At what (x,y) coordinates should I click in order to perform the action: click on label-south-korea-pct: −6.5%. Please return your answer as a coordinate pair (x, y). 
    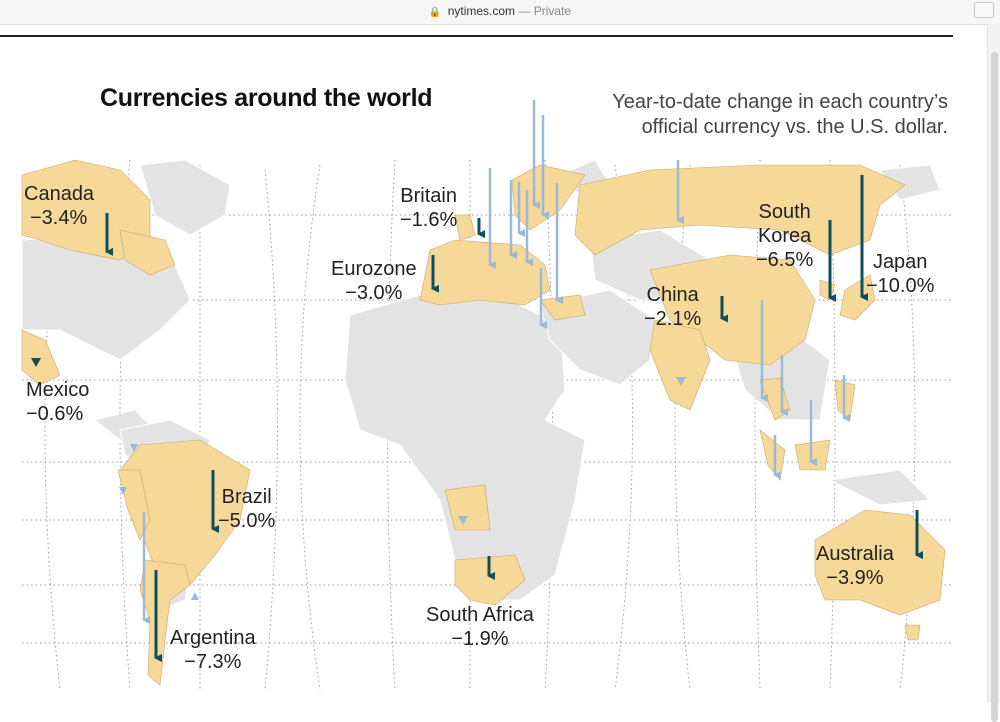
    Looking at the image, I should click on (785, 260).